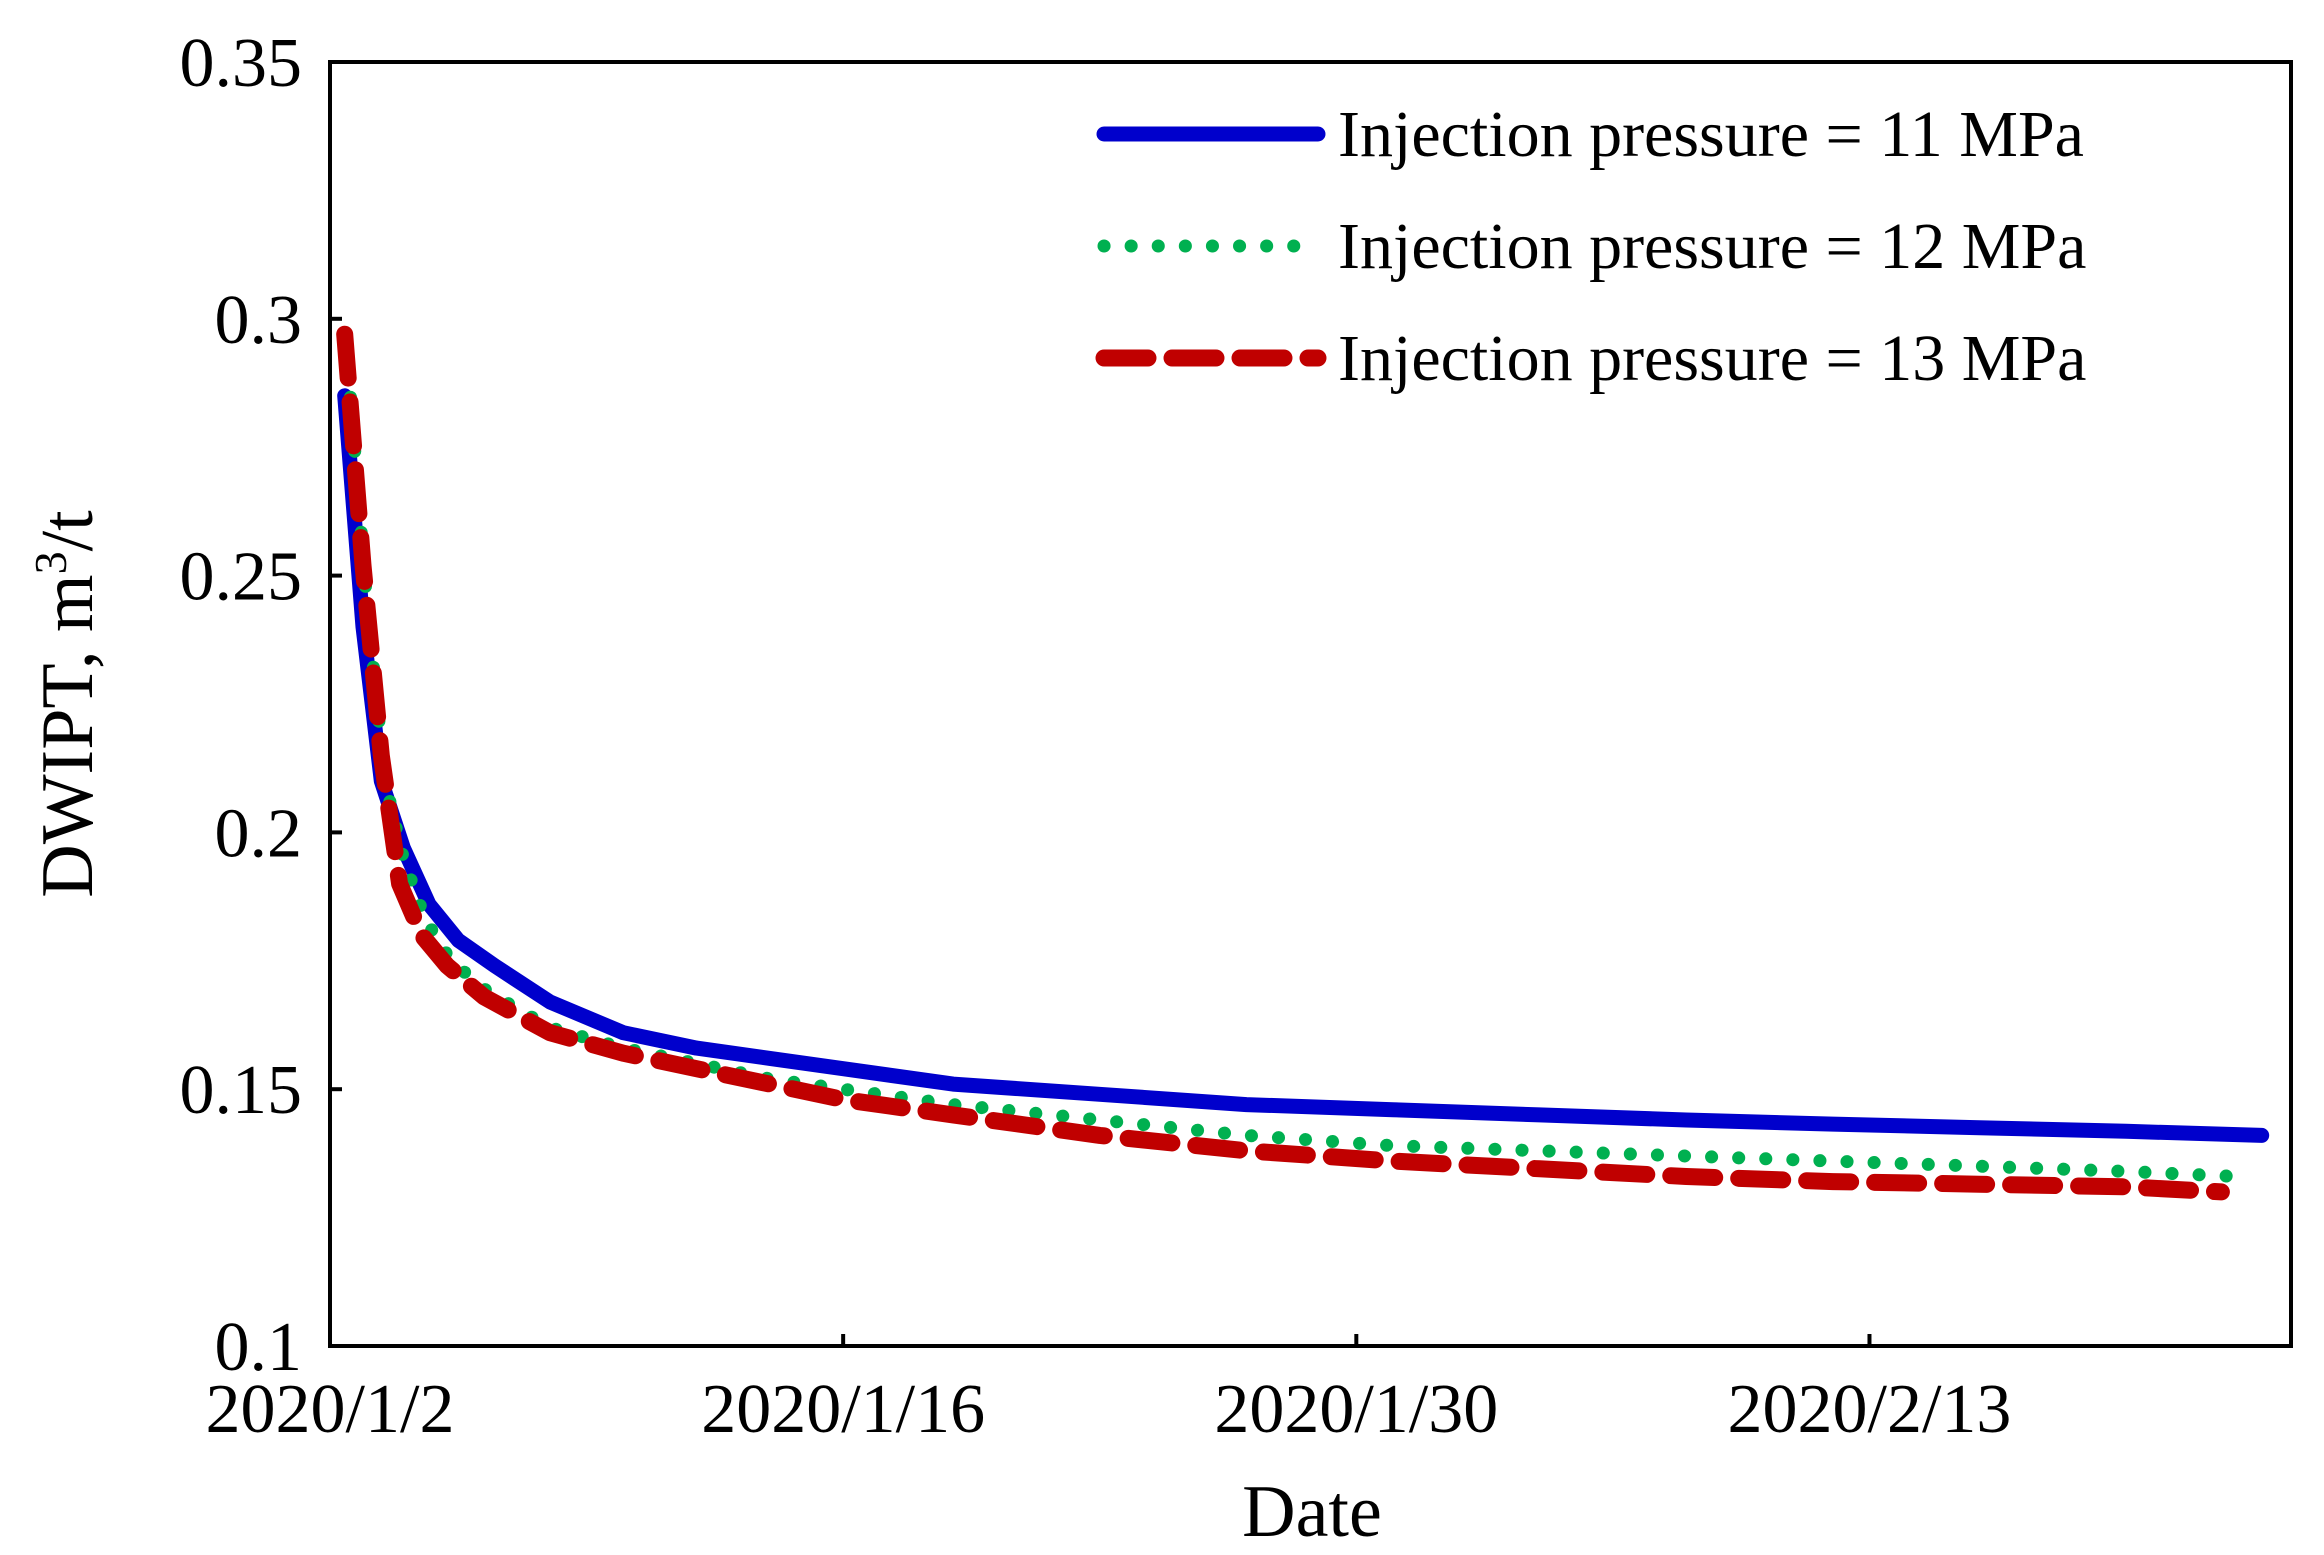 The width and height of the screenshot is (2324, 1555). Describe the element at coordinates (1712, 246) in the screenshot. I see `legend-label-2: Injection pressure = 12 MPa` at that location.